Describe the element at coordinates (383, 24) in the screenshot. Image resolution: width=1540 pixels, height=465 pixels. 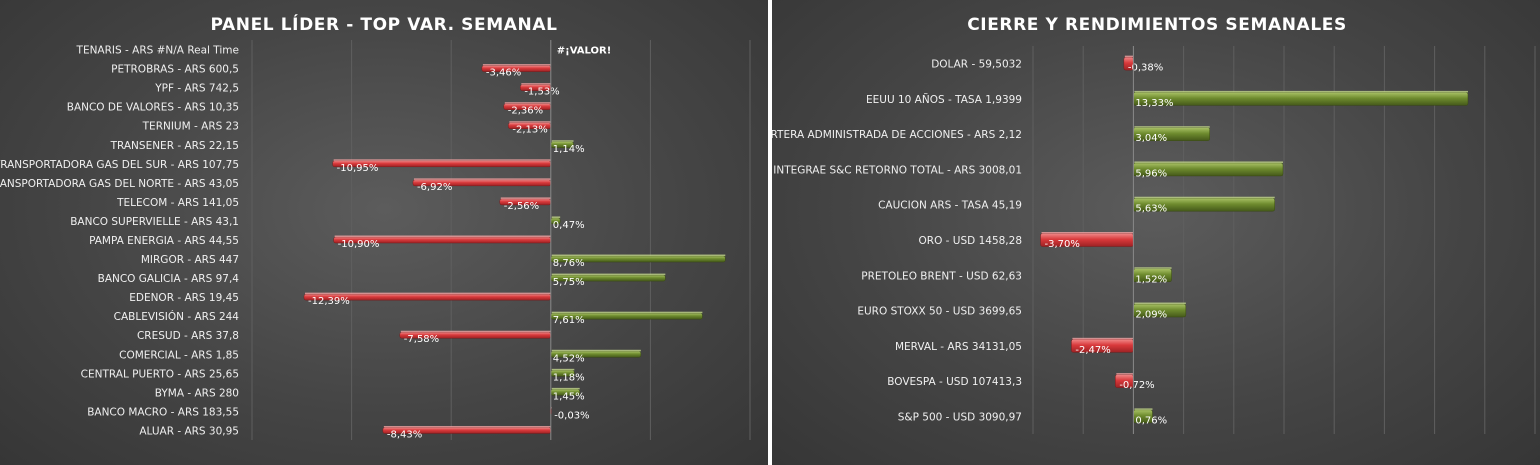
I see `chart-title: PANEL LÍDER - TOP VAR. SEMANAL` at that location.